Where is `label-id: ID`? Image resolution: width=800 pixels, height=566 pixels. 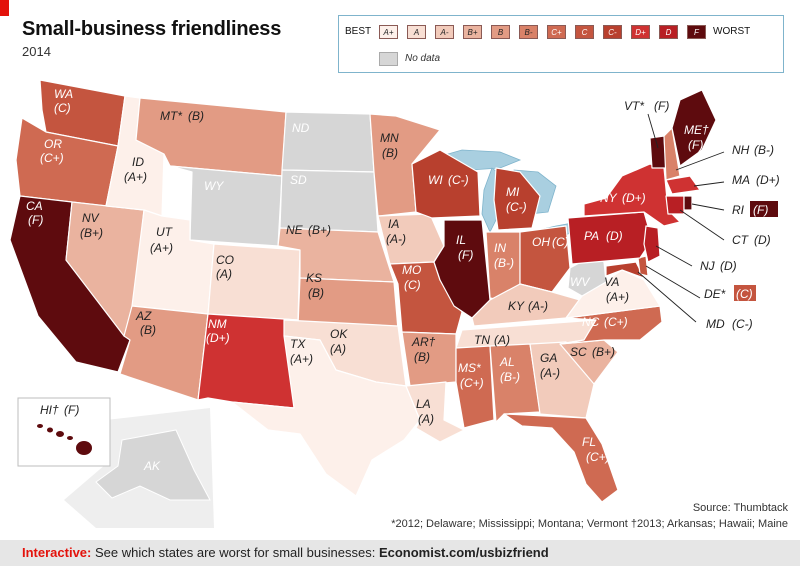
label-id: ID is located at coordinates (138, 162).